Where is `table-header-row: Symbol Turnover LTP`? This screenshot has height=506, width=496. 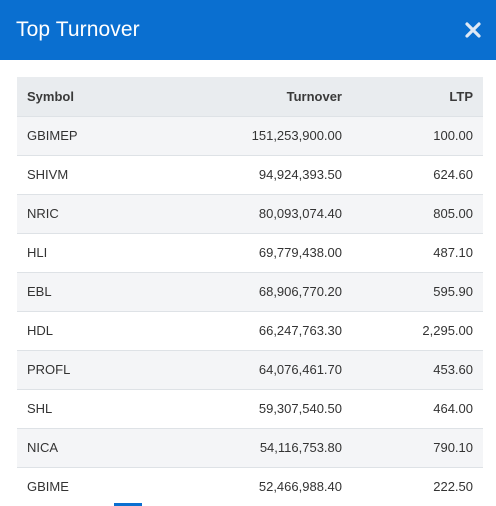 table-header-row: Symbol Turnover LTP is located at coordinates (250, 96).